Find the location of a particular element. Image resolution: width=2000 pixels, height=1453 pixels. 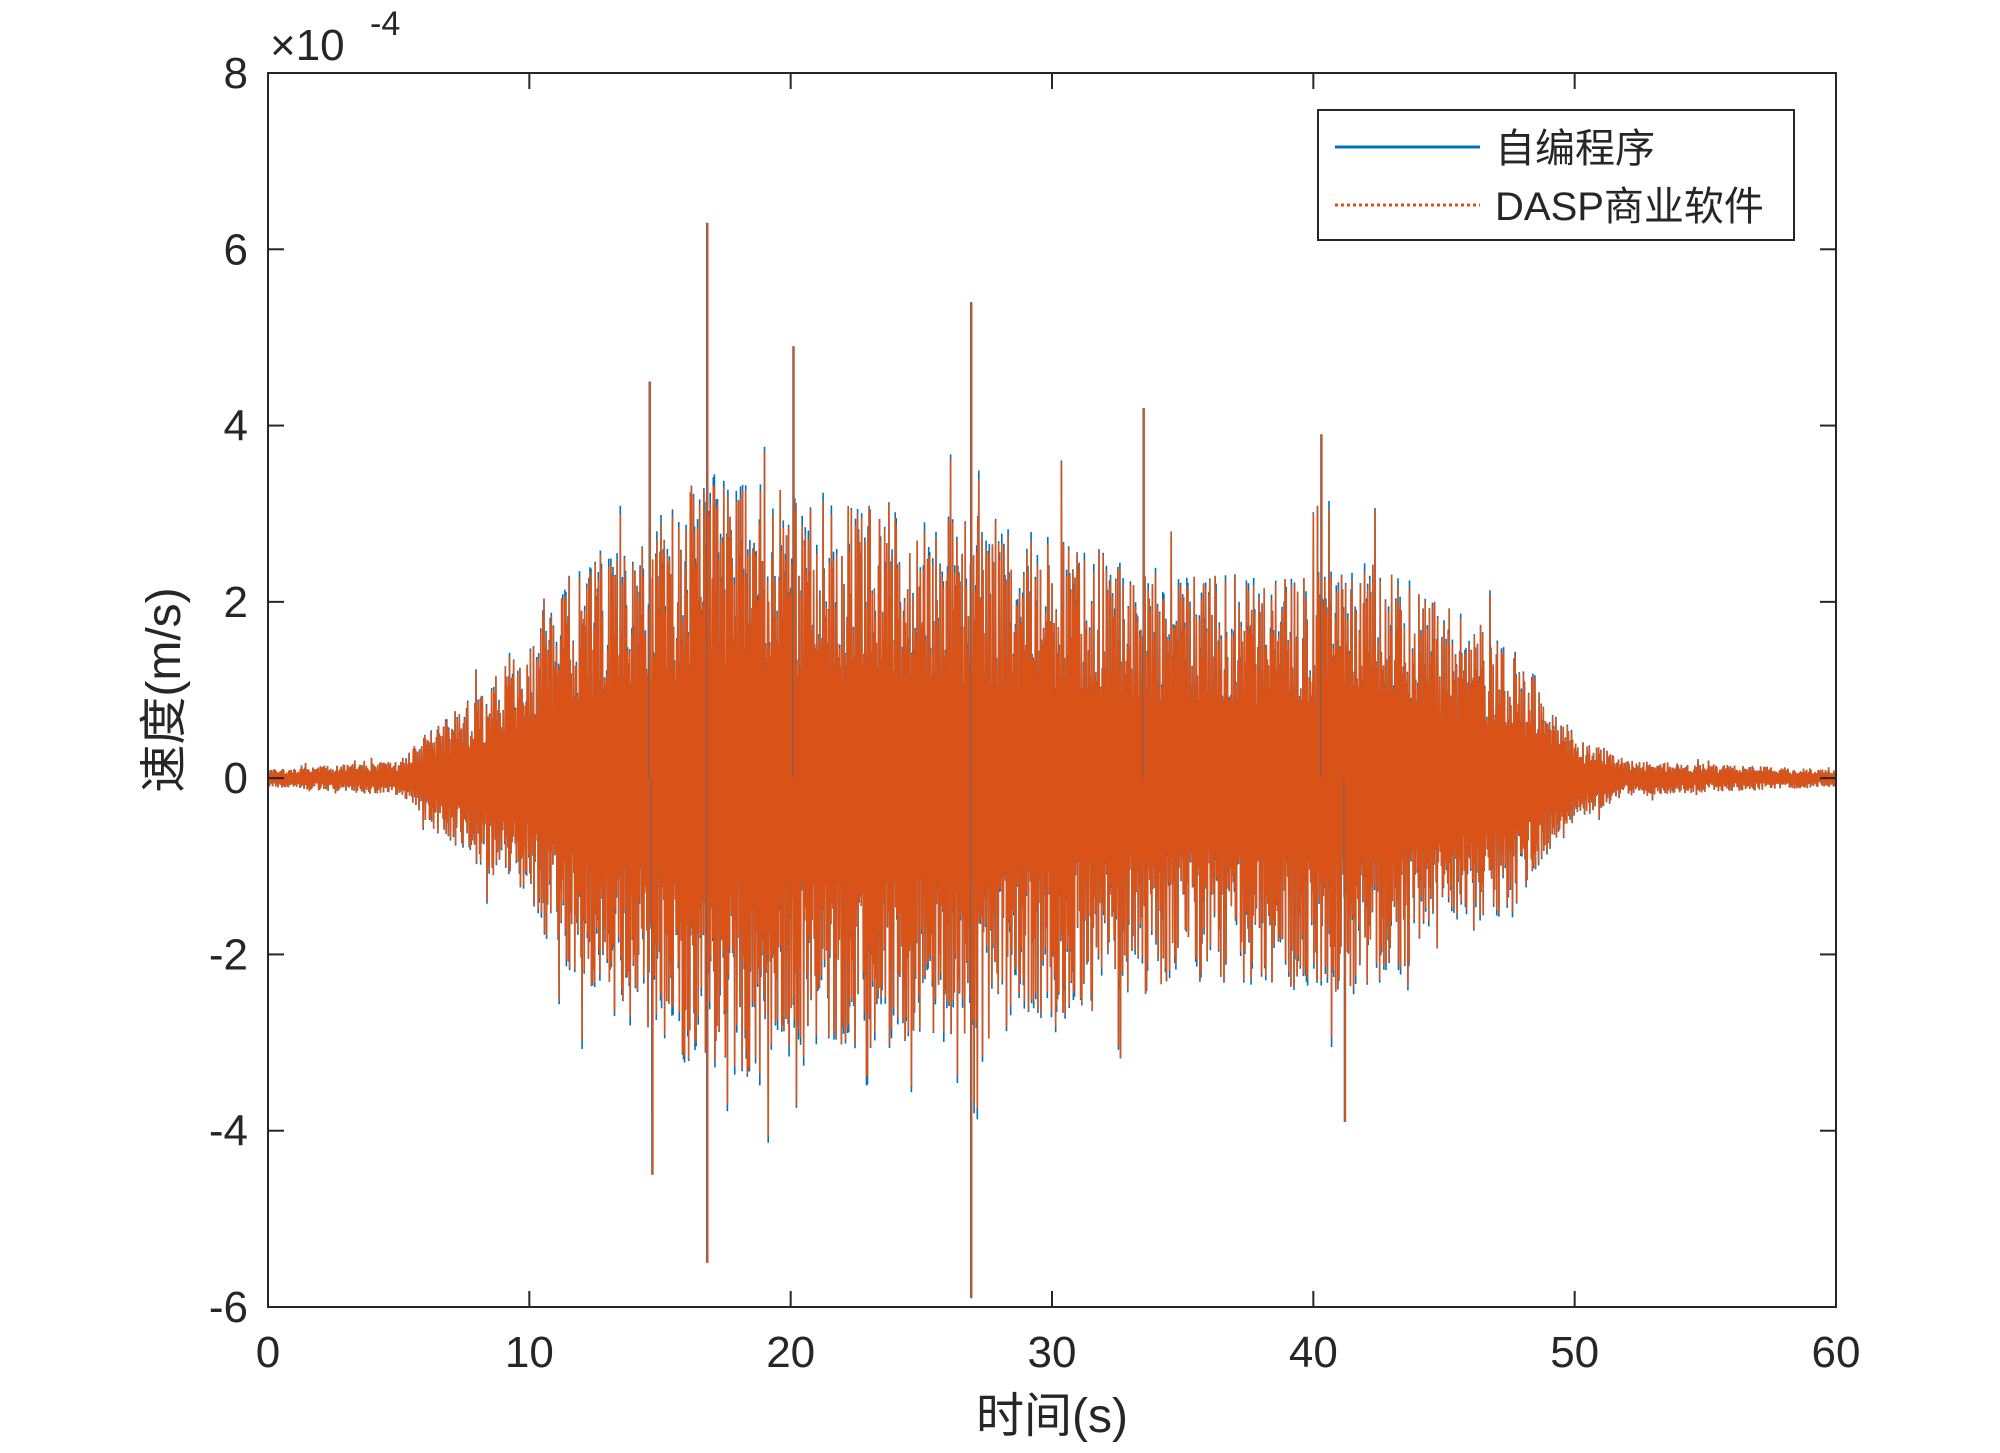

x-tick-label: 10 is located at coordinates (529, 1352).